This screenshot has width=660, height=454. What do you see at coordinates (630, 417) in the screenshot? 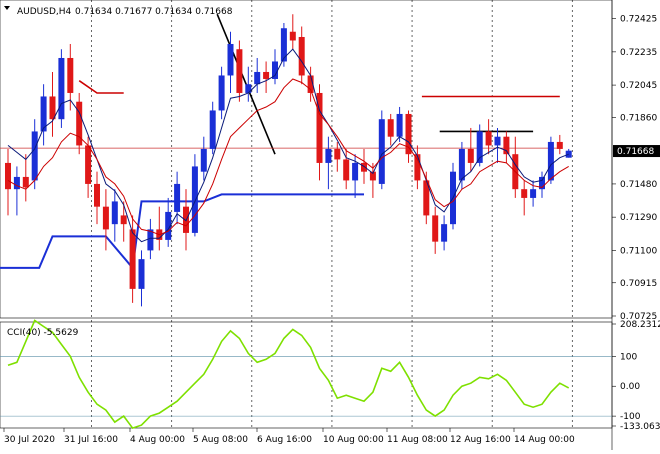
I see `cci-tick-label: -100` at bounding box center [630, 417].